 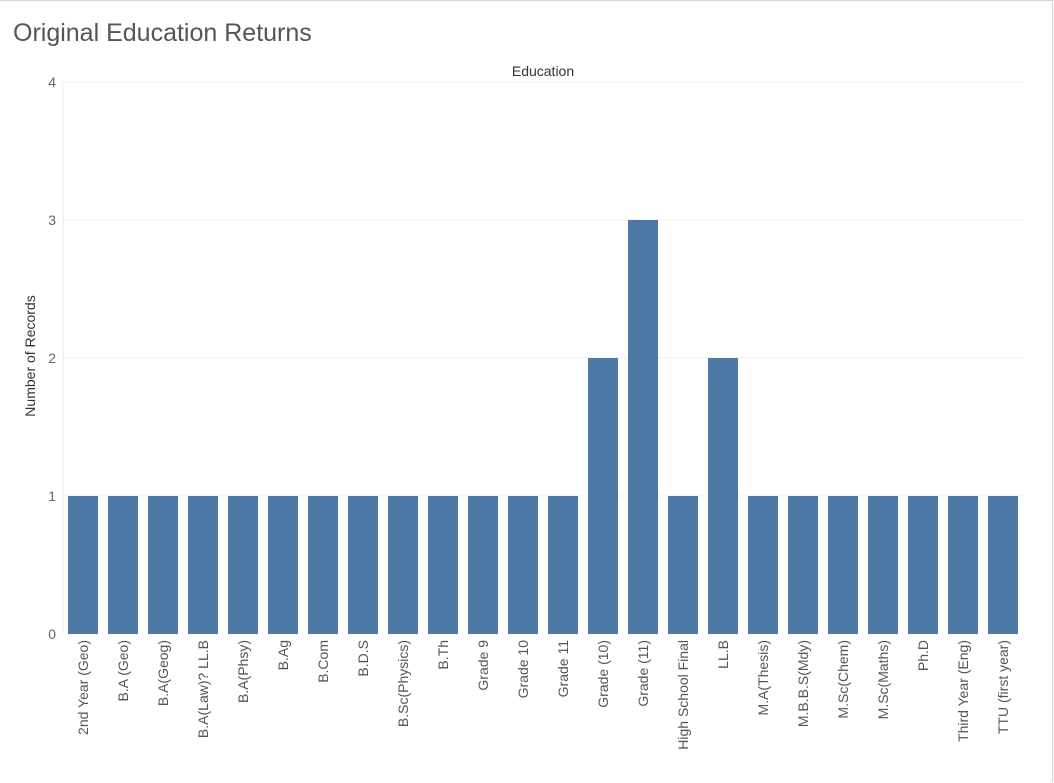 I want to click on x-tick-label: M.A(Thesis), so click(x=763, y=677).